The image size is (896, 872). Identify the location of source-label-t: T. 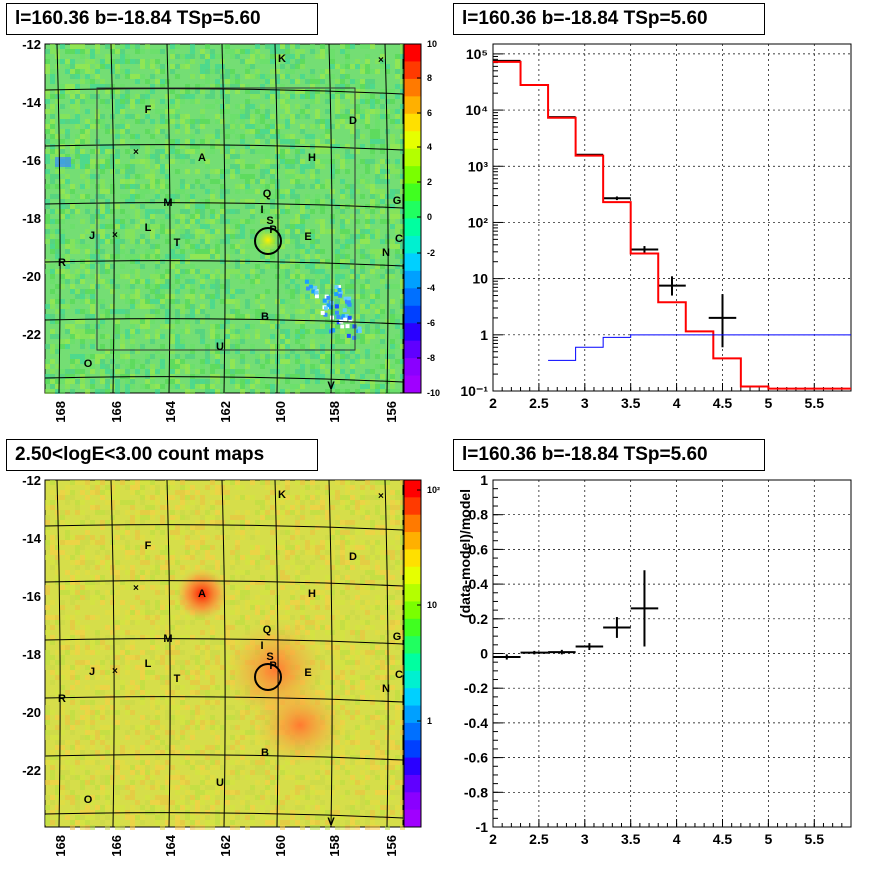
(177, 243).